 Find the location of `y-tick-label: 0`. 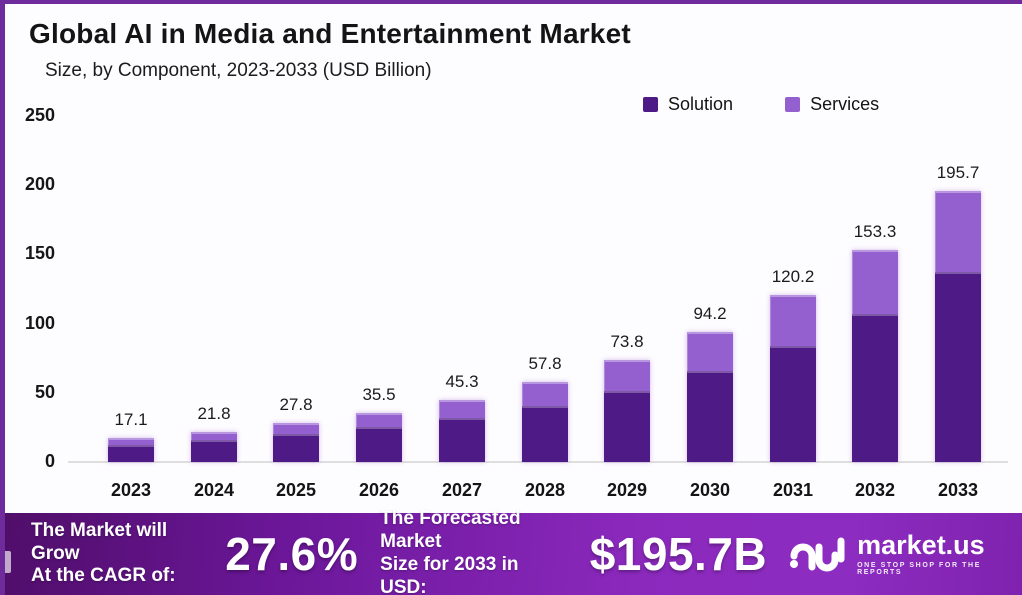

y-tick-label: 0 is located at coordinates (49, 461).